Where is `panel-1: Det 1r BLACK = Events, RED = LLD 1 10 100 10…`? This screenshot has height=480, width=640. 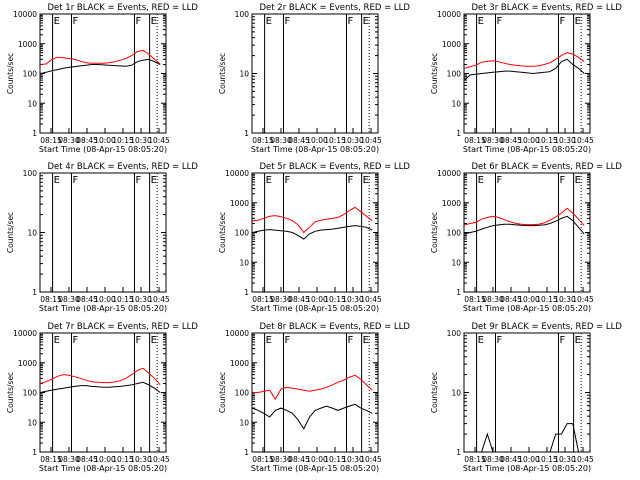
panel-1: Det 1r BLACK = Events, RED = LLD 1 10 100 10… is located at coordinates (102, 78).